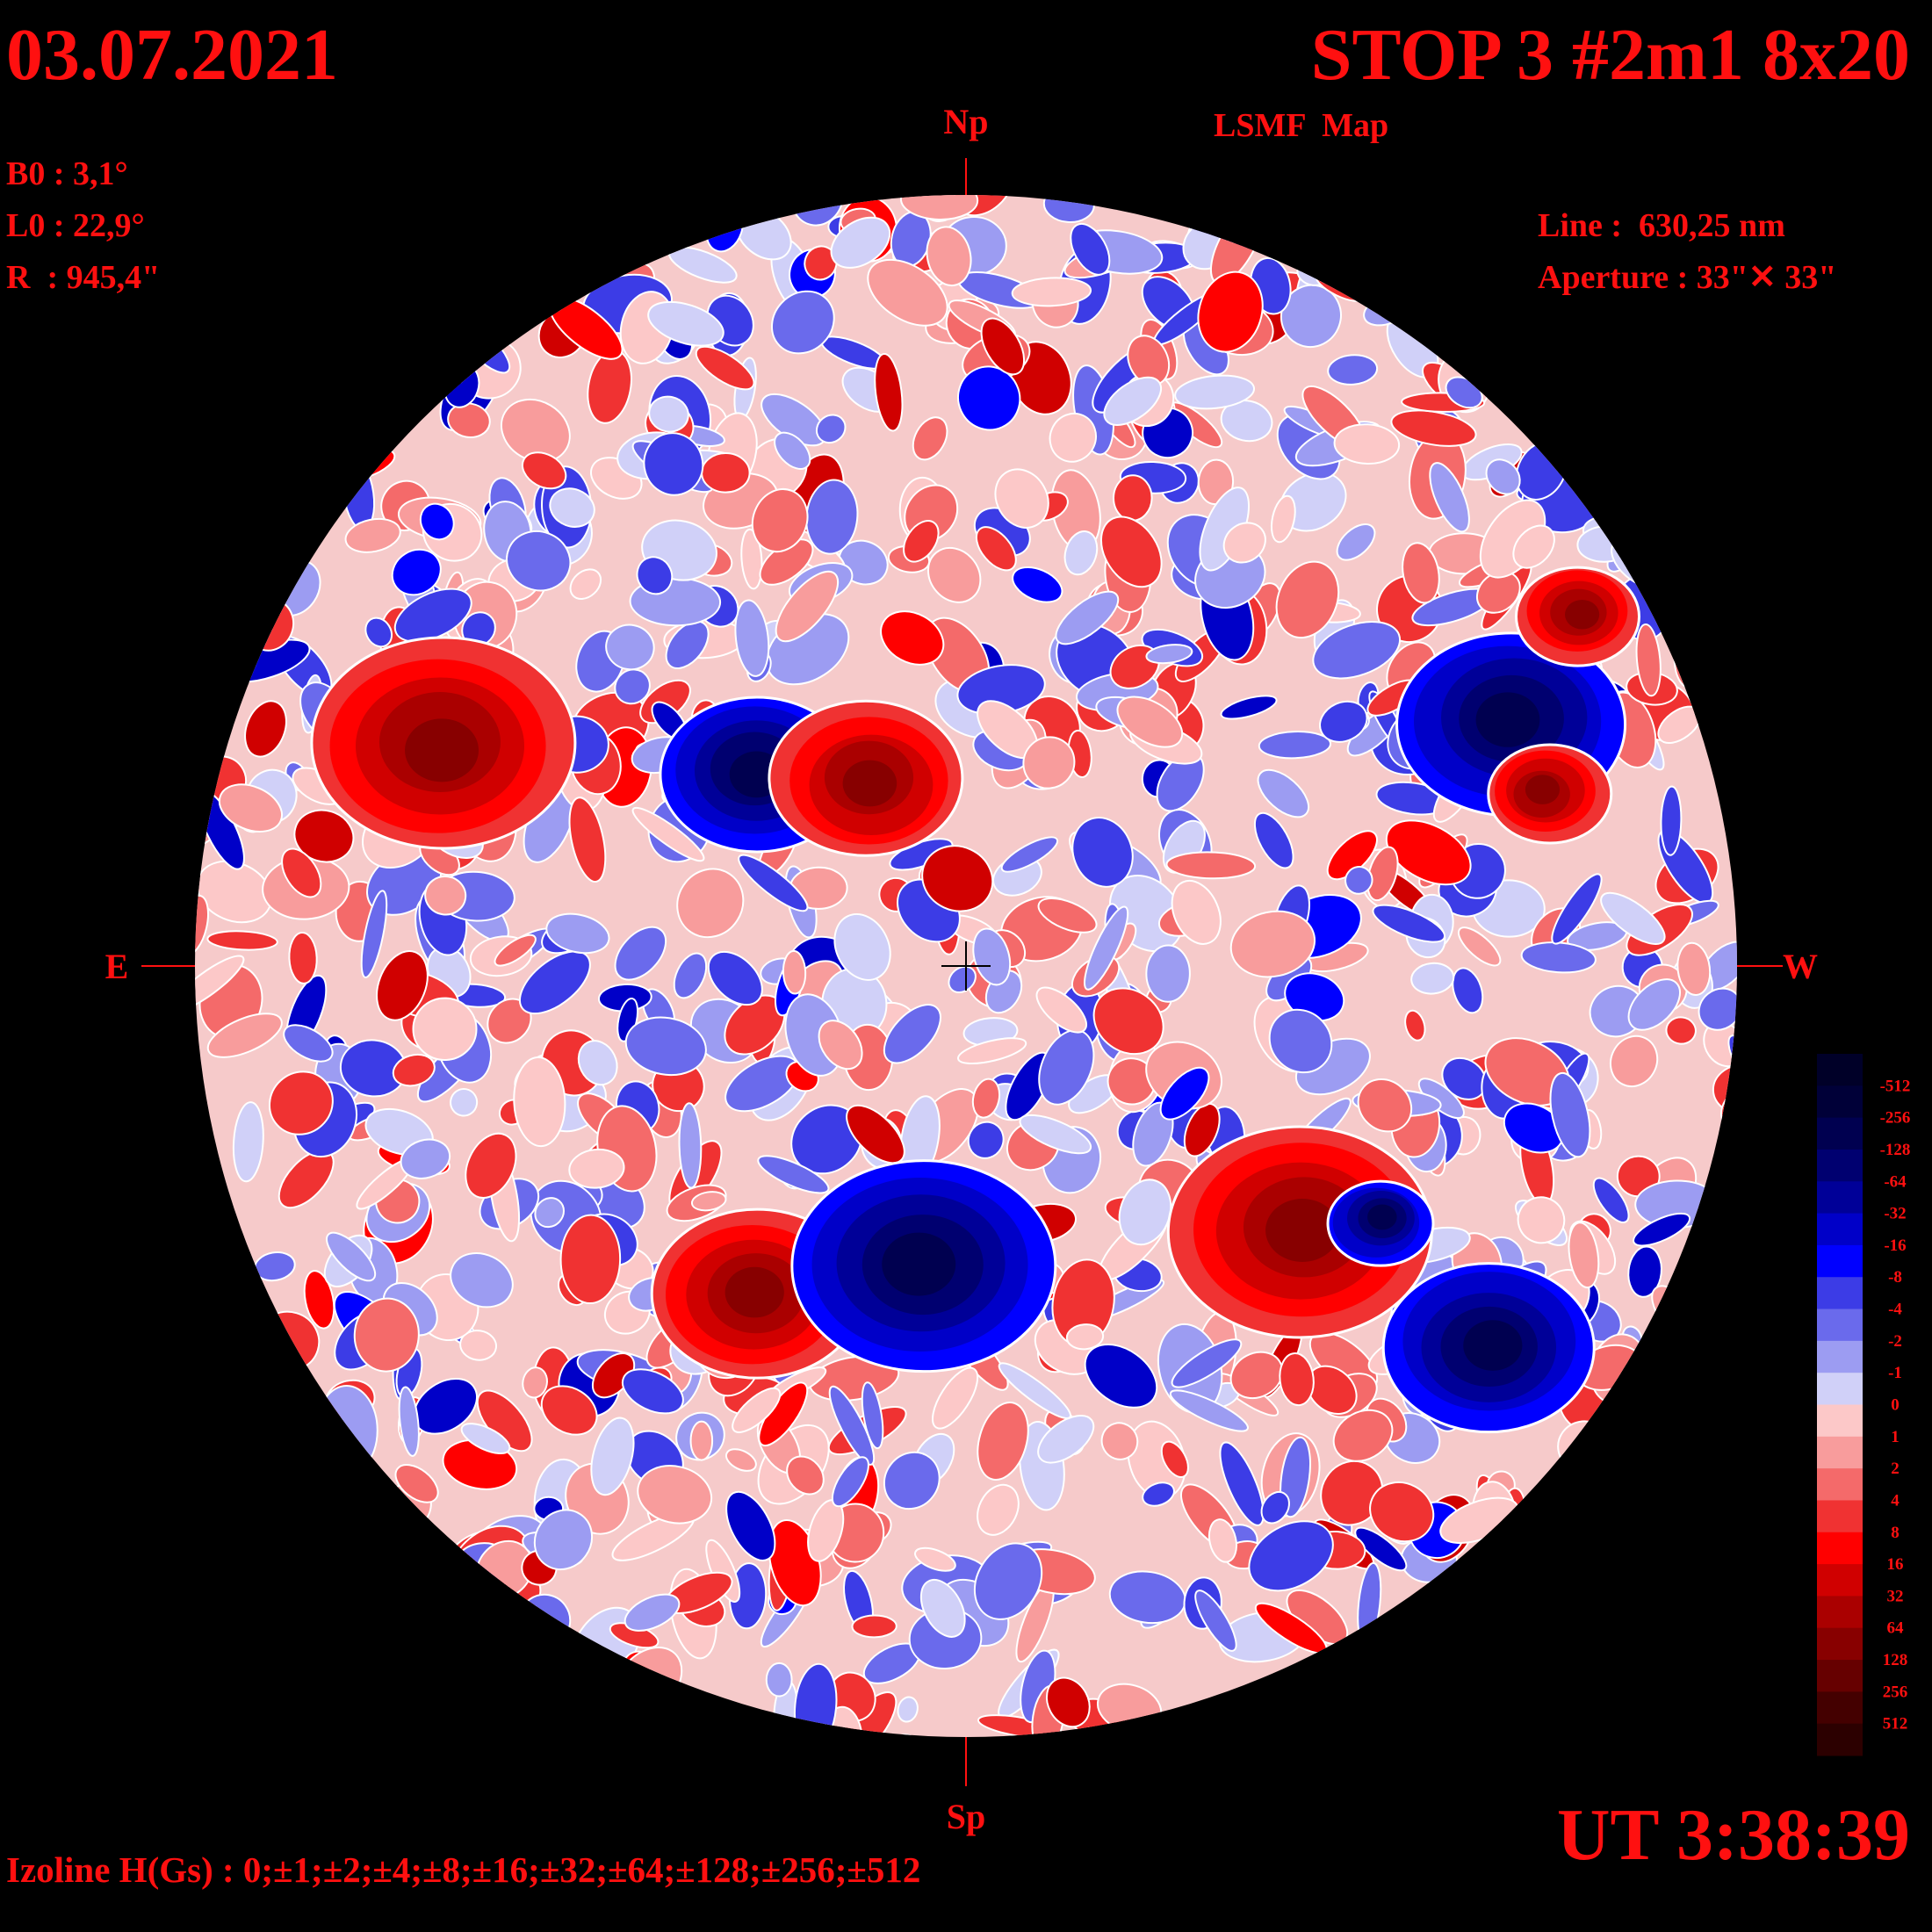 The width and height of the screenshot is (1932, 1932). What do you see at coordinates (1895, 1214) in the screenshot?
I see `colorbar-label: -32` at bounding box center [1895, 1214].